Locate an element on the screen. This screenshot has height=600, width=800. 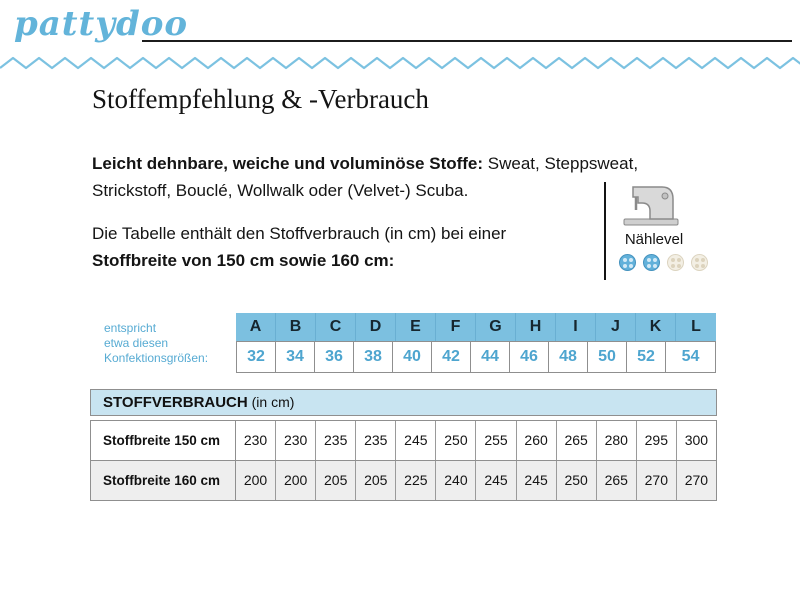
value-cell: 300 is located at coordinates (696, 440).